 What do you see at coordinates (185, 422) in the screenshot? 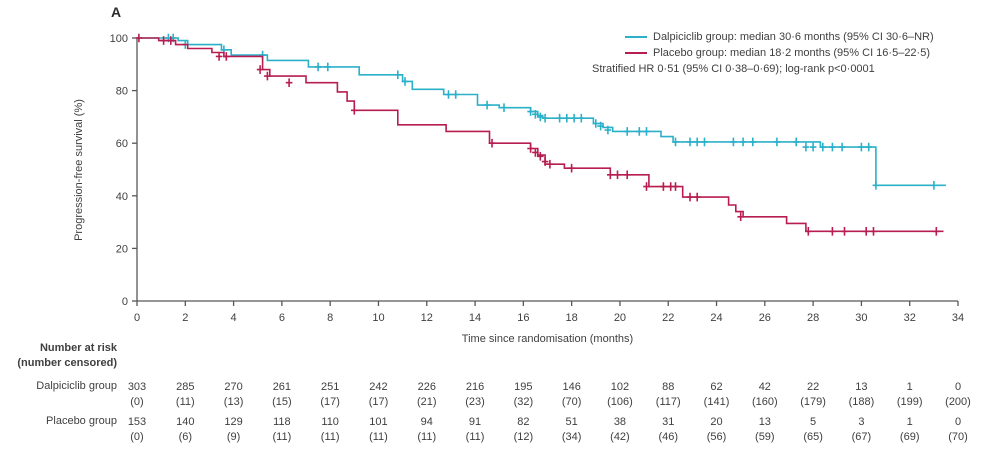
I see `svg-text: 140` at bounding box center [185, 422].